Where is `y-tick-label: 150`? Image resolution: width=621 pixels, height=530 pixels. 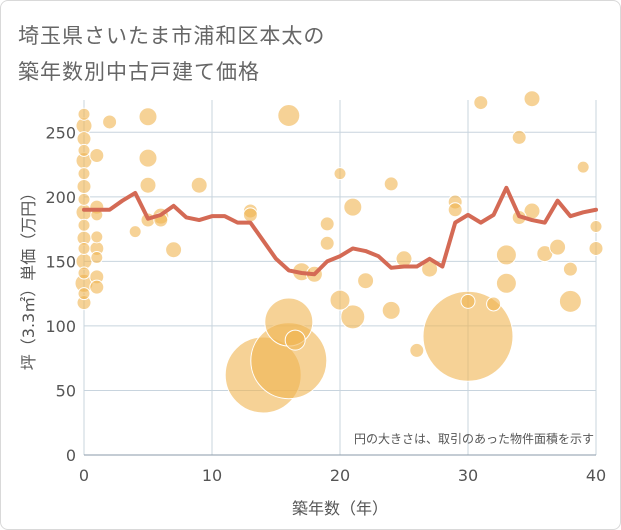
y-tick-label: 150 is located at coordinates (60, 261).